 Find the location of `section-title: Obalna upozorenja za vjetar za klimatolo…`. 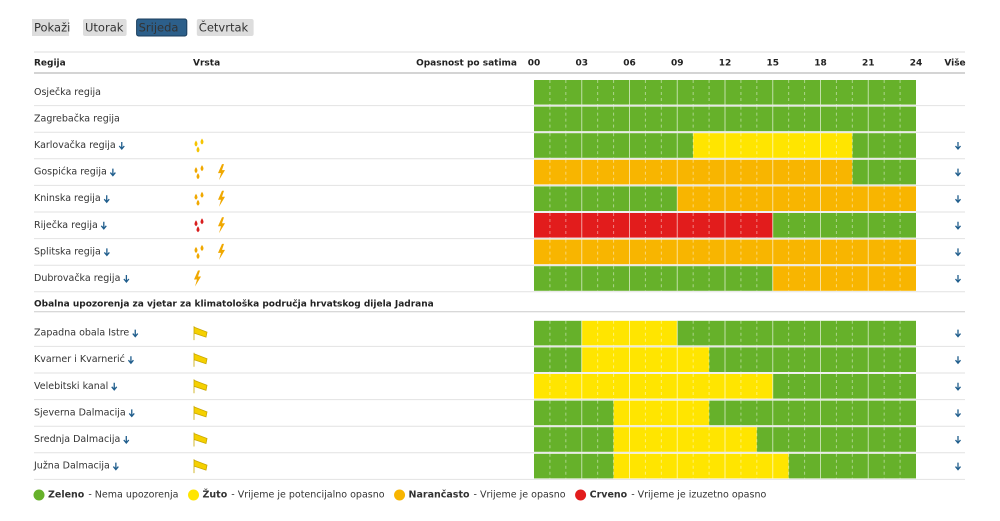

section-title: Obalna upozorenja za vjetar za klimatolo… is located at coordinates (234, 303).